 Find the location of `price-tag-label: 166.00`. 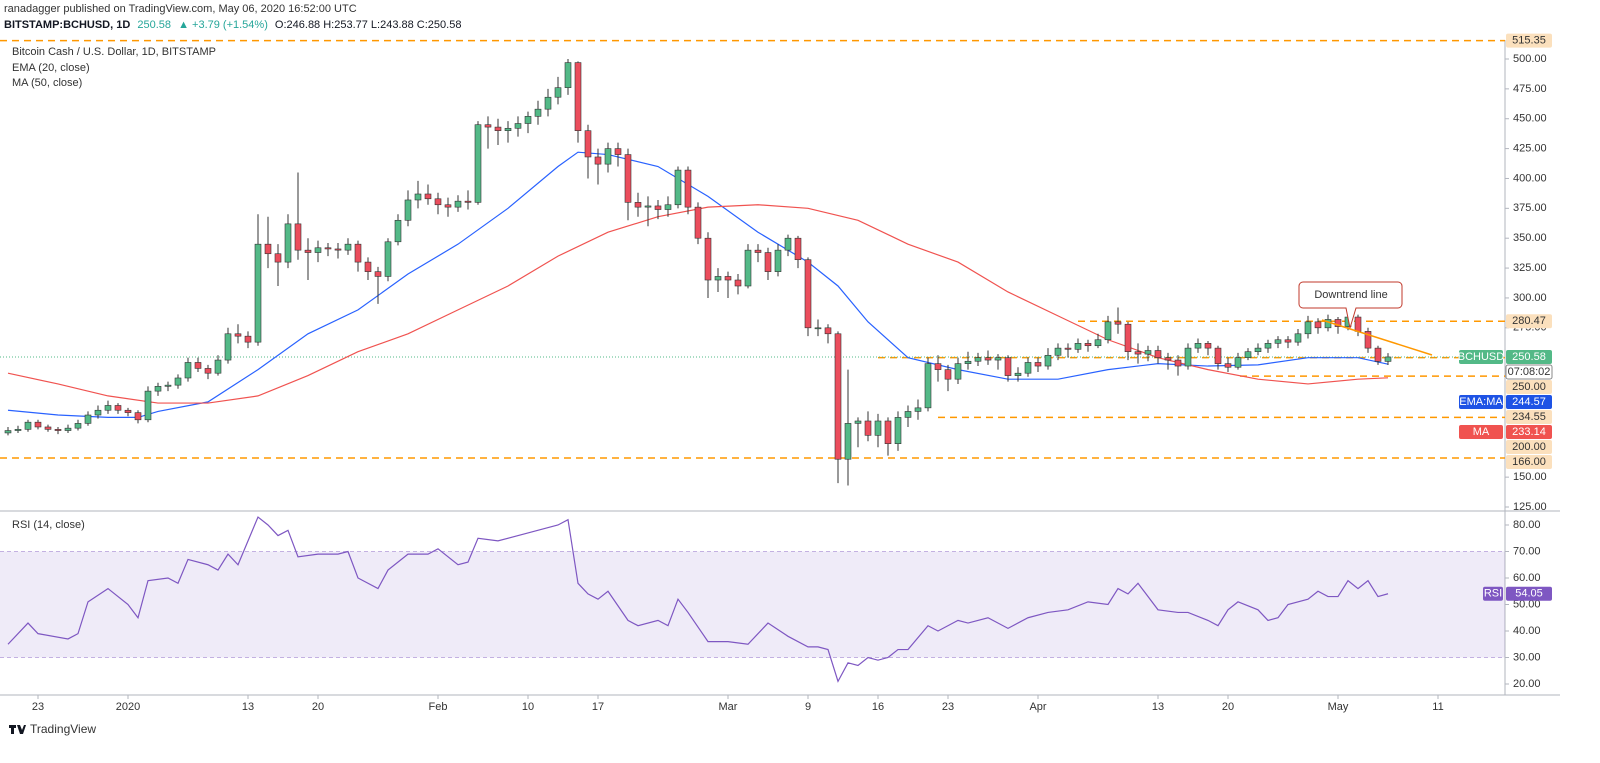

price-tag-label: 166.00 is located at coordinates (1529, 462).